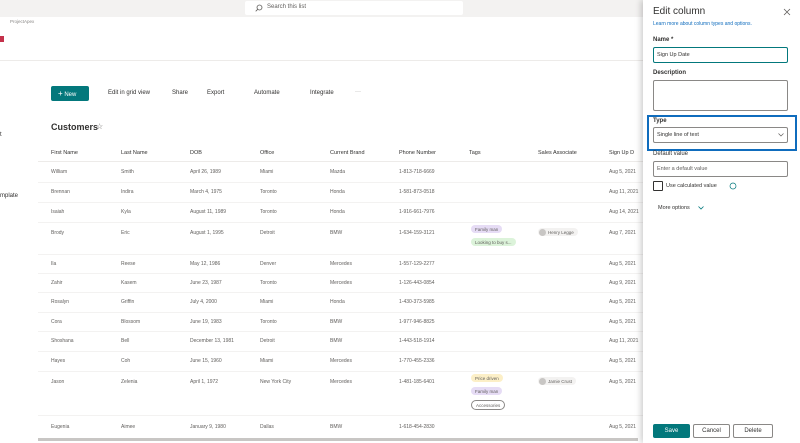 The width and height of the screenshot is (800, 443). Describe the element at coordinates (205, 263) in the screenshot. I see `cell: May 12, 1986` at that location.